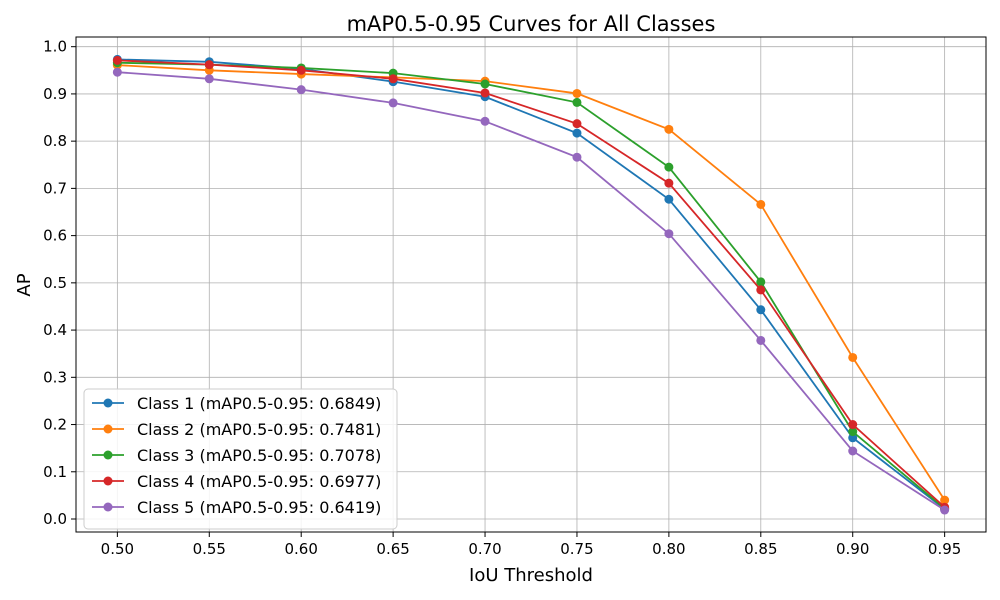 The image size is (1000, 600). I want to click on x-axis-ticks: 0.50 0.55 0.60 0.65 0.70 0.75 0.80 0.85 0.90 0.95, so click(531, 545).